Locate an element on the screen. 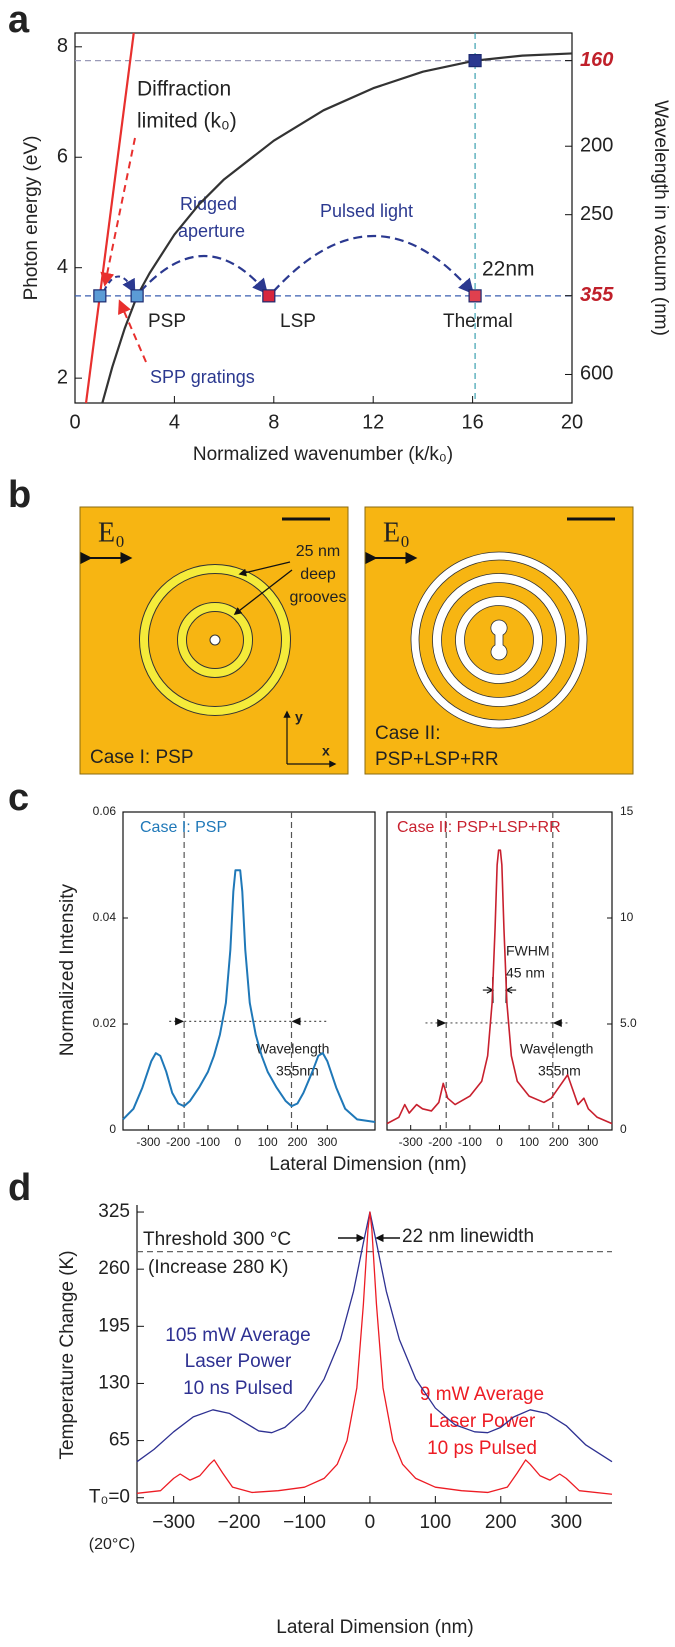 This screenshot has width=675, height=1647. groove-edge is located at coordinates (215, 640).